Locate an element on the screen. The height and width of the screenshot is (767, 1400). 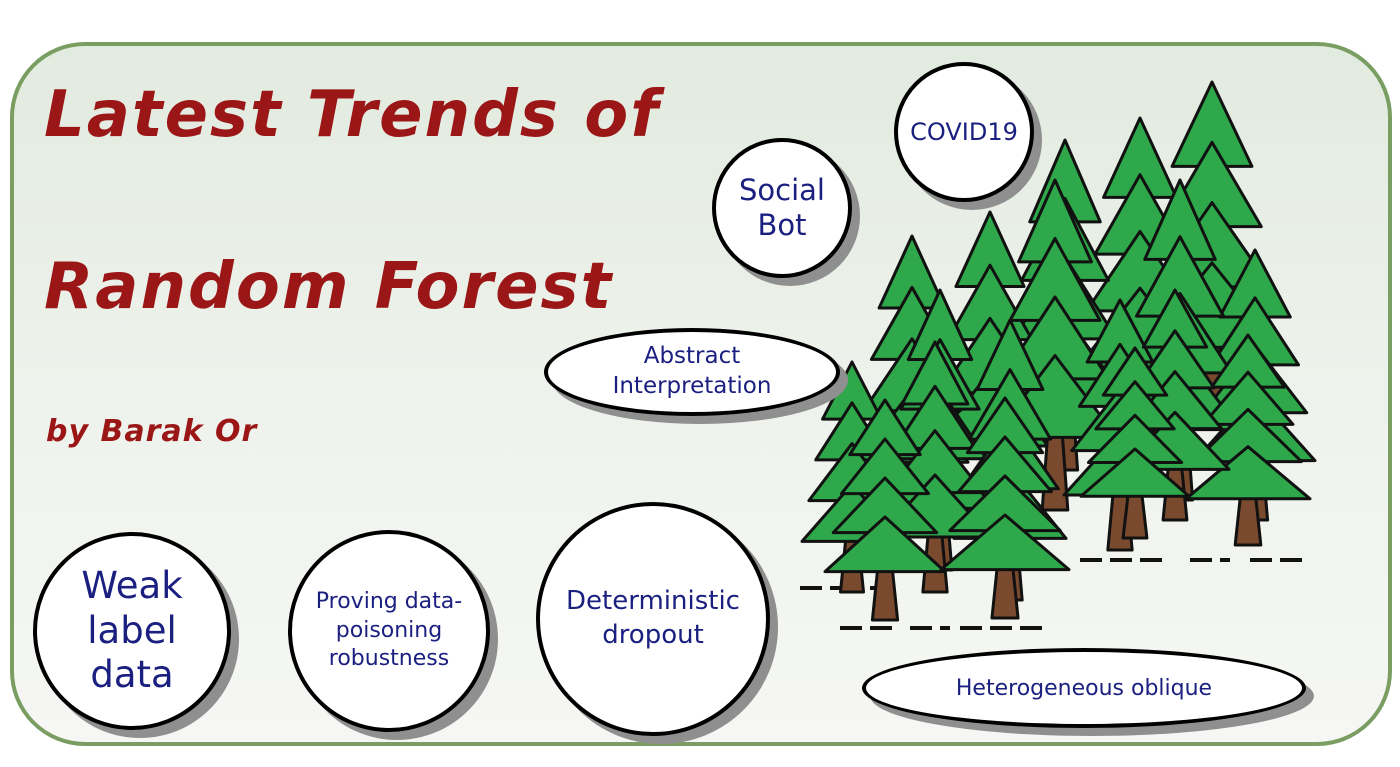
bubble-deterministic-dropout: Deterministic dropout is located at coordinates (653, 619).